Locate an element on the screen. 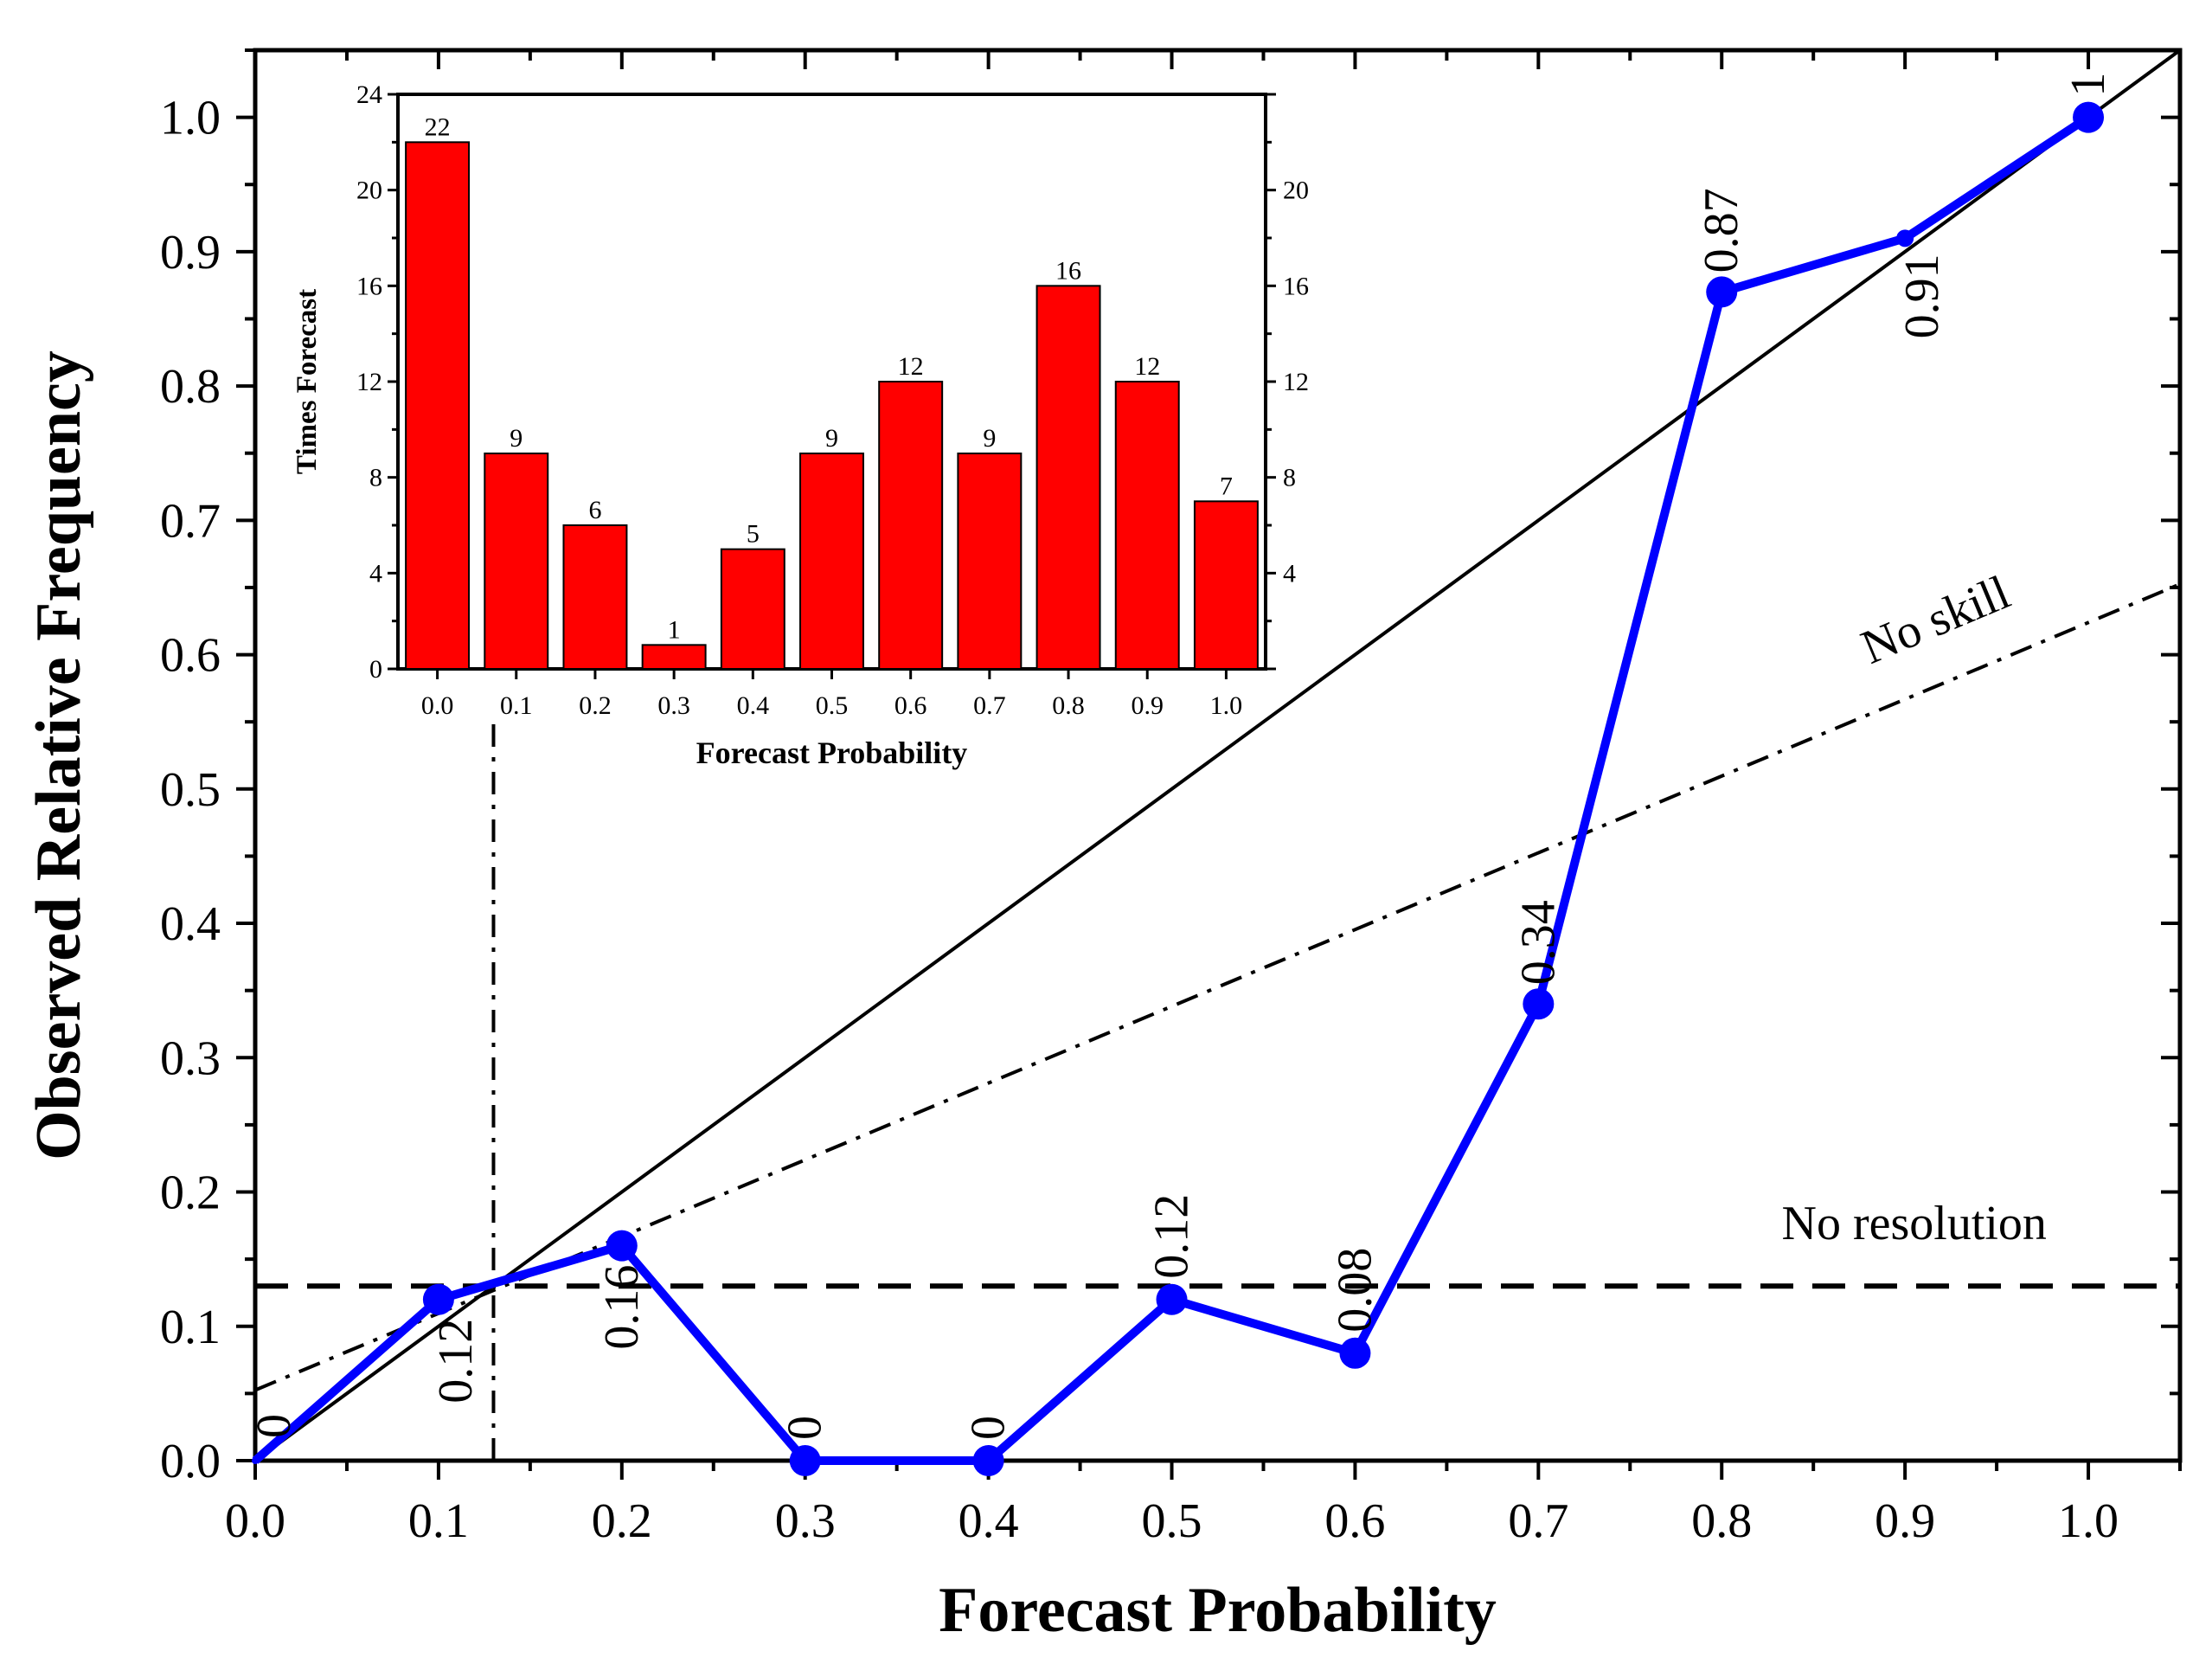  inset-y-tick-label: 4 is located at coordinates (376, 573).